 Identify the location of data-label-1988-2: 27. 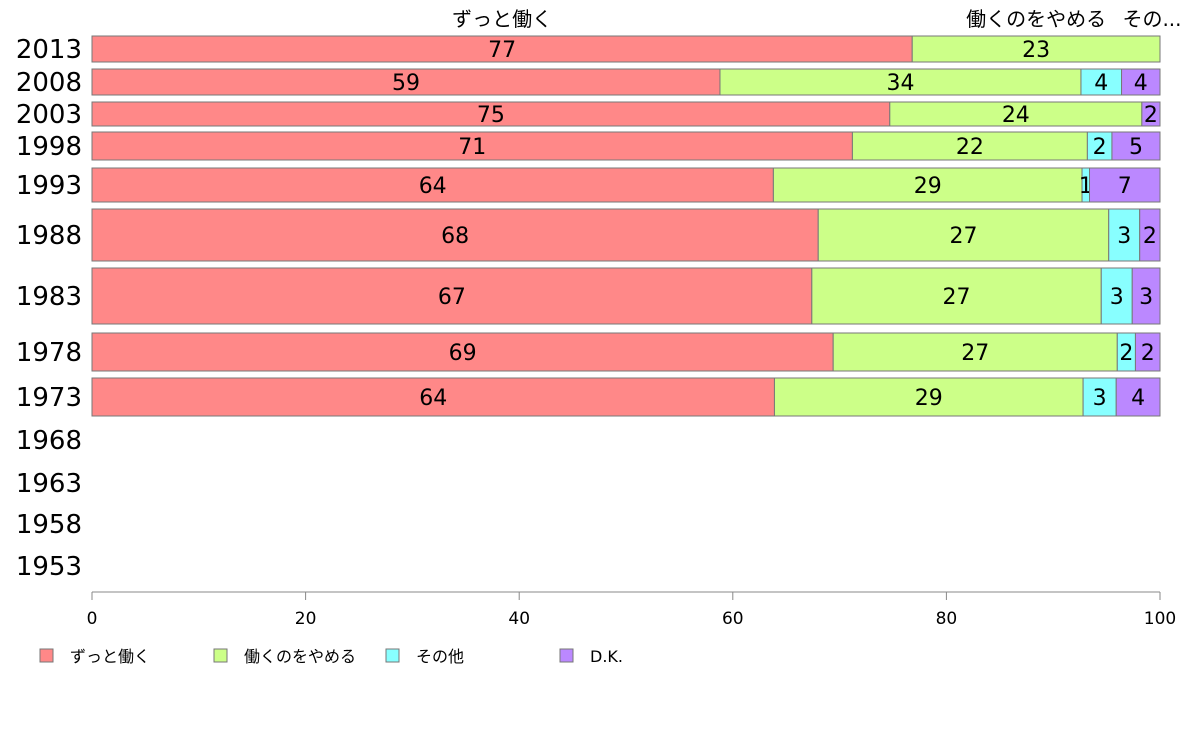
(963, 236).